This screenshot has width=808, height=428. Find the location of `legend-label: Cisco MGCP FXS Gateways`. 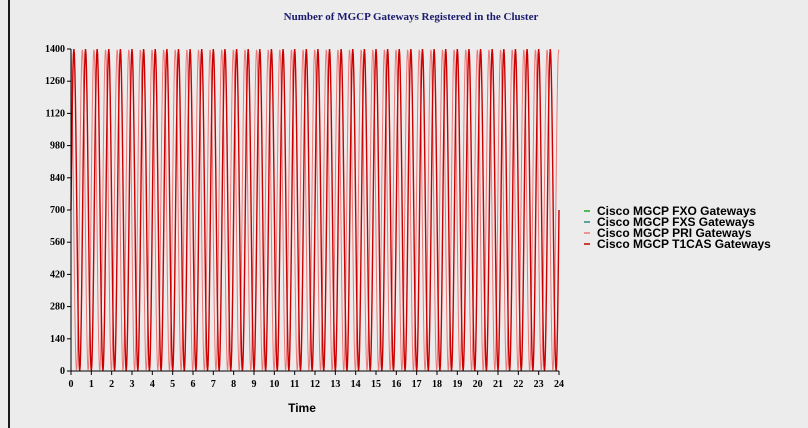

legend-label: Cisco MGCP FXS Gateways is located at coordinates (676, 222).